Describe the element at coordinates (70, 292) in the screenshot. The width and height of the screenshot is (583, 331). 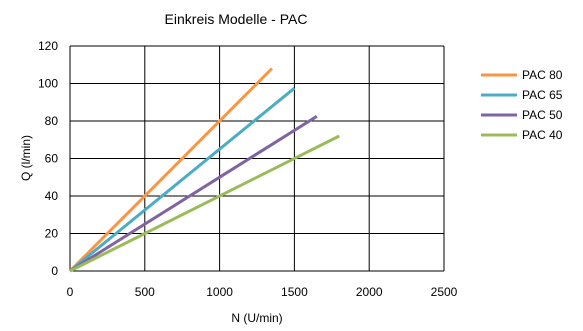
I see `x-tick-label-0: 0` at that location.